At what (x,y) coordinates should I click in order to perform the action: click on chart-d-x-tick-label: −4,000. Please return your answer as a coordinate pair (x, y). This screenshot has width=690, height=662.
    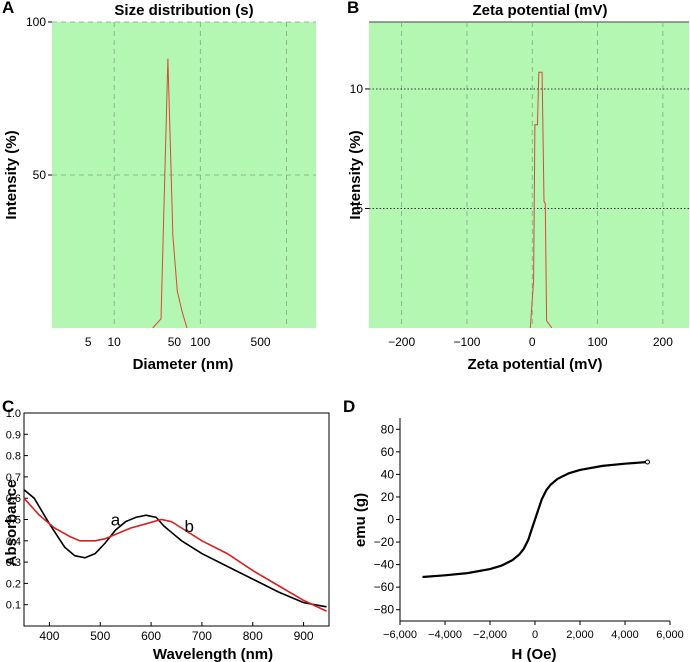
    Looking at the image, I should click on (445, 635).